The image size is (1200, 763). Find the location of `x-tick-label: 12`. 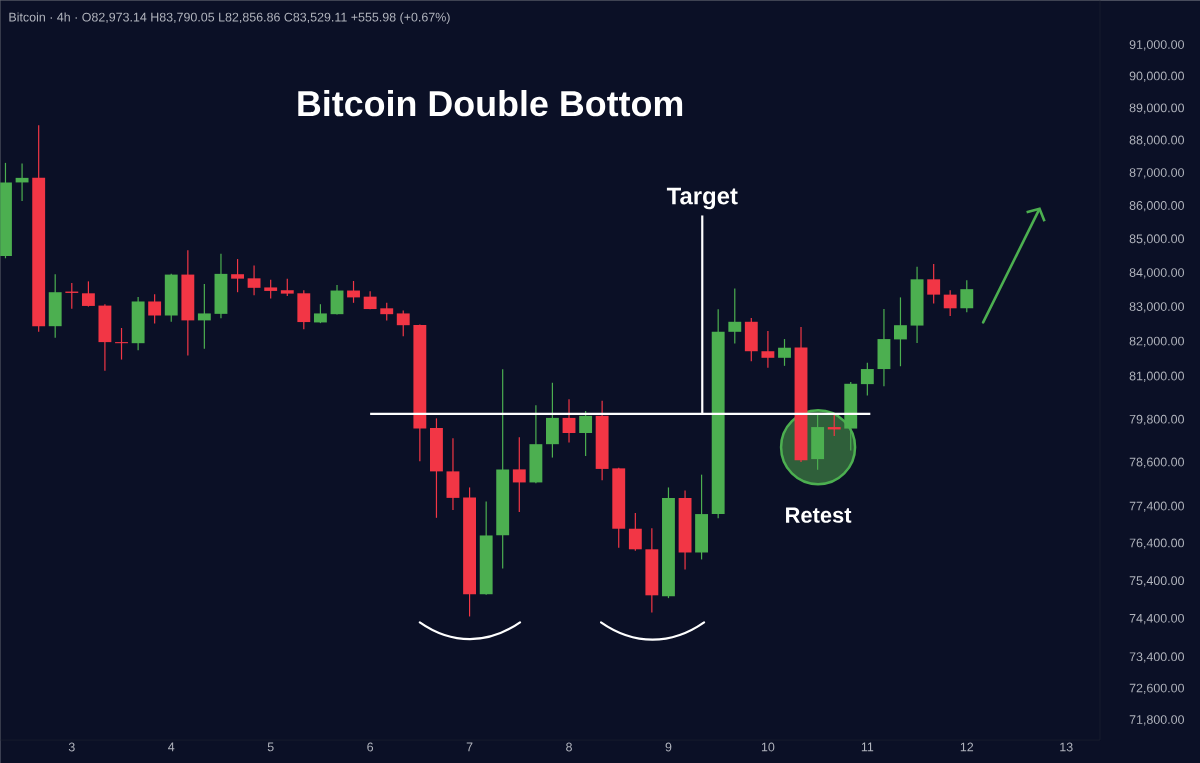

x-tick-label: 12 is located at coordinates (967, 747).